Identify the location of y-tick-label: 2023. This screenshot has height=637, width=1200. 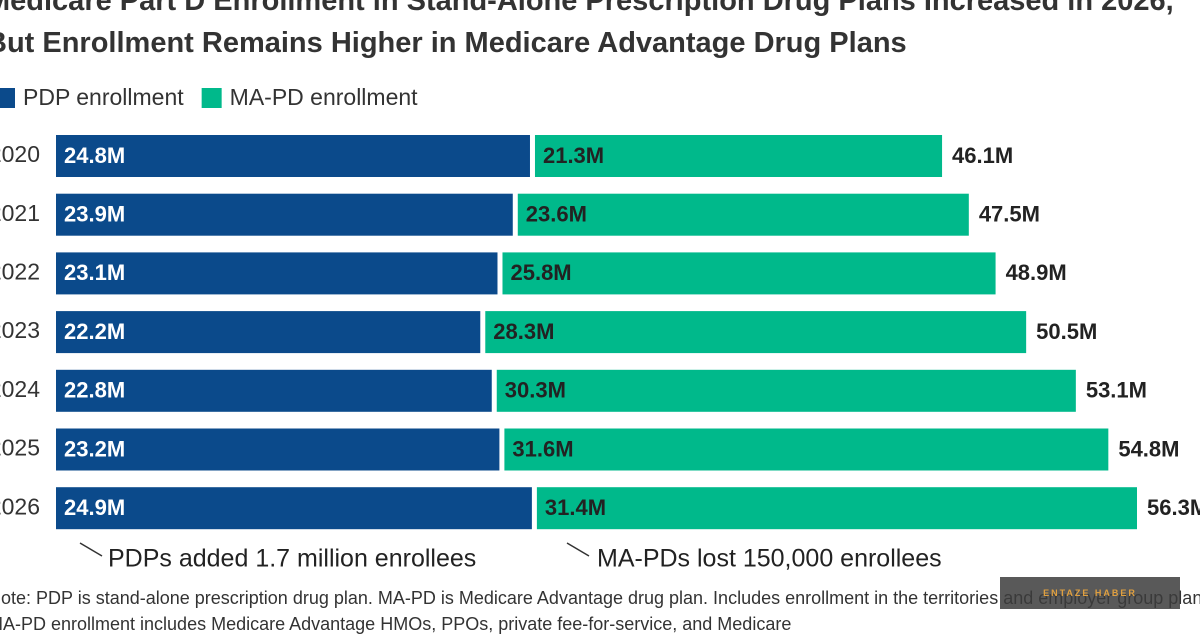
(20, 330).